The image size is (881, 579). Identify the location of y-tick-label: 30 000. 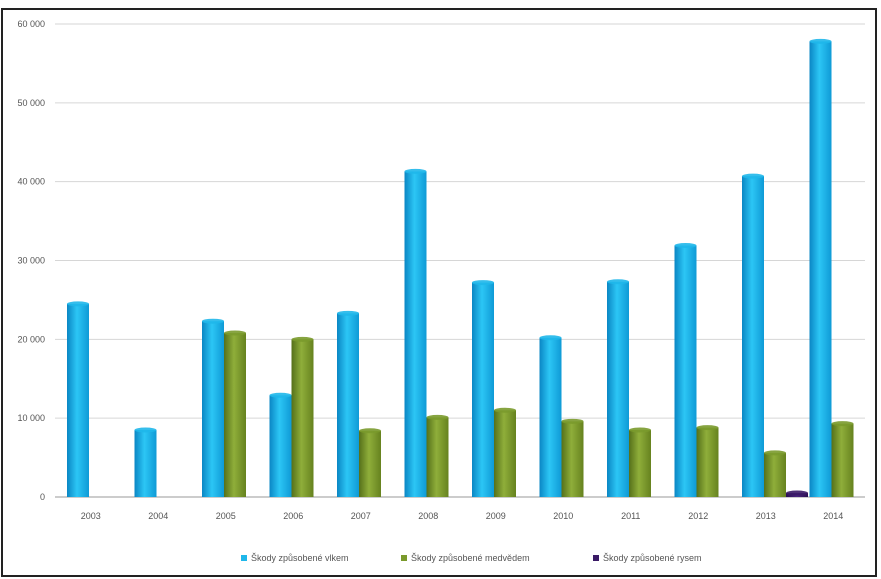
(31, 261).